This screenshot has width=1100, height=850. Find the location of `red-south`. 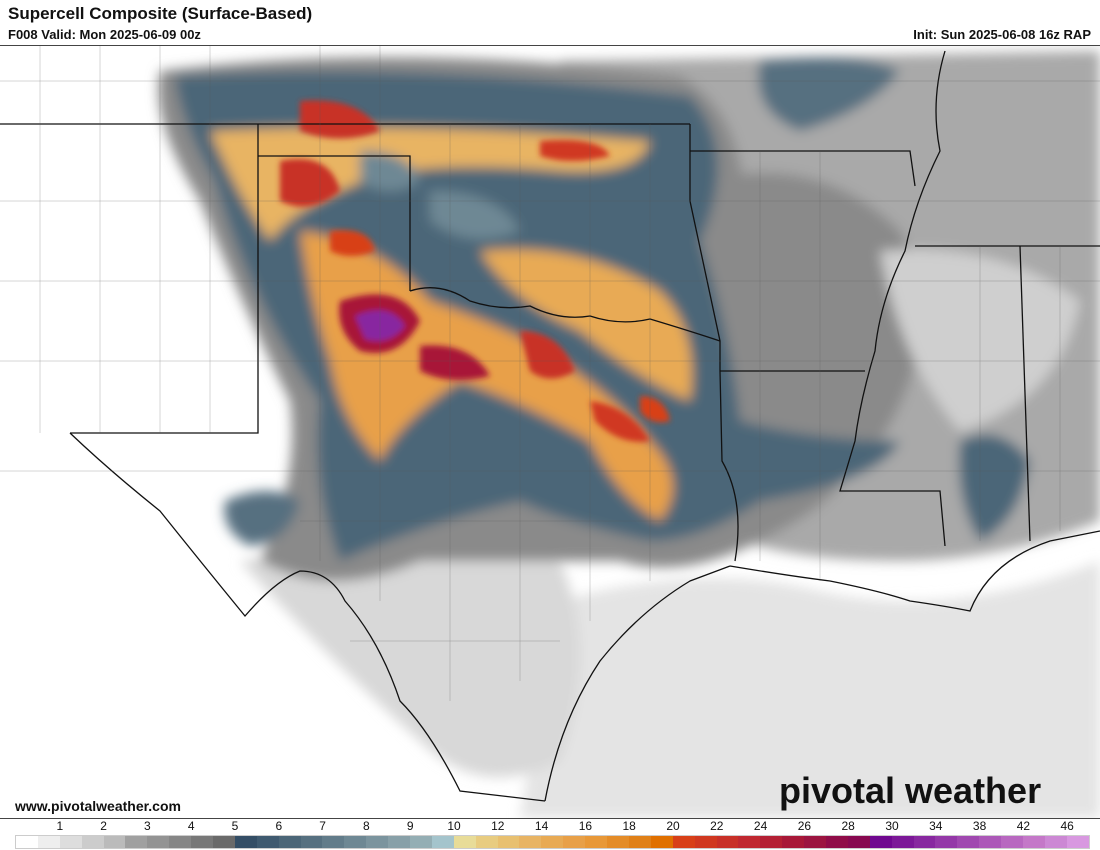

red-south is located at coordinates (620, 421).